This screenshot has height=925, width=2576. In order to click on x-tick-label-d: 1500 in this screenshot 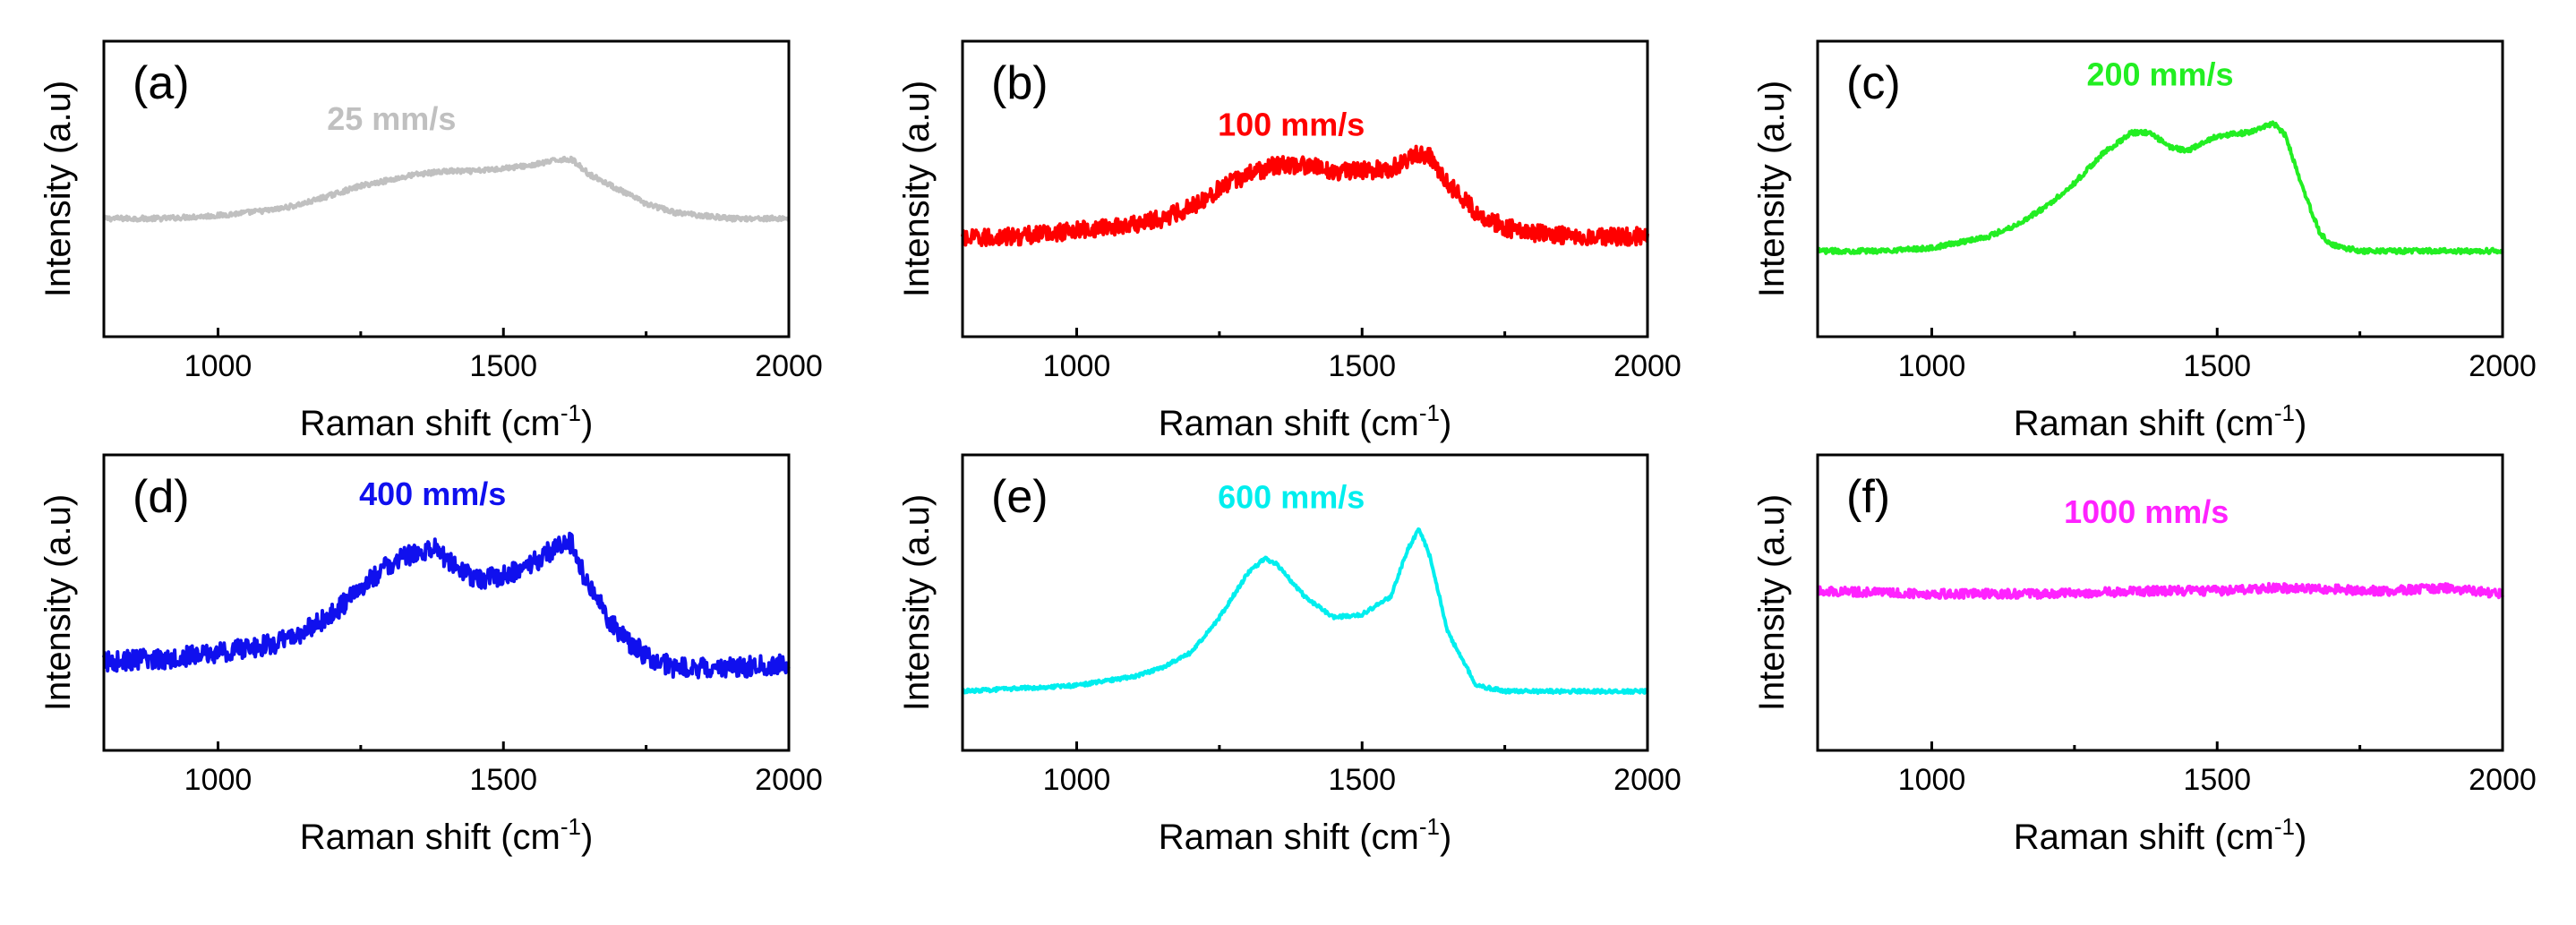, I will do `click(503, 780)`.